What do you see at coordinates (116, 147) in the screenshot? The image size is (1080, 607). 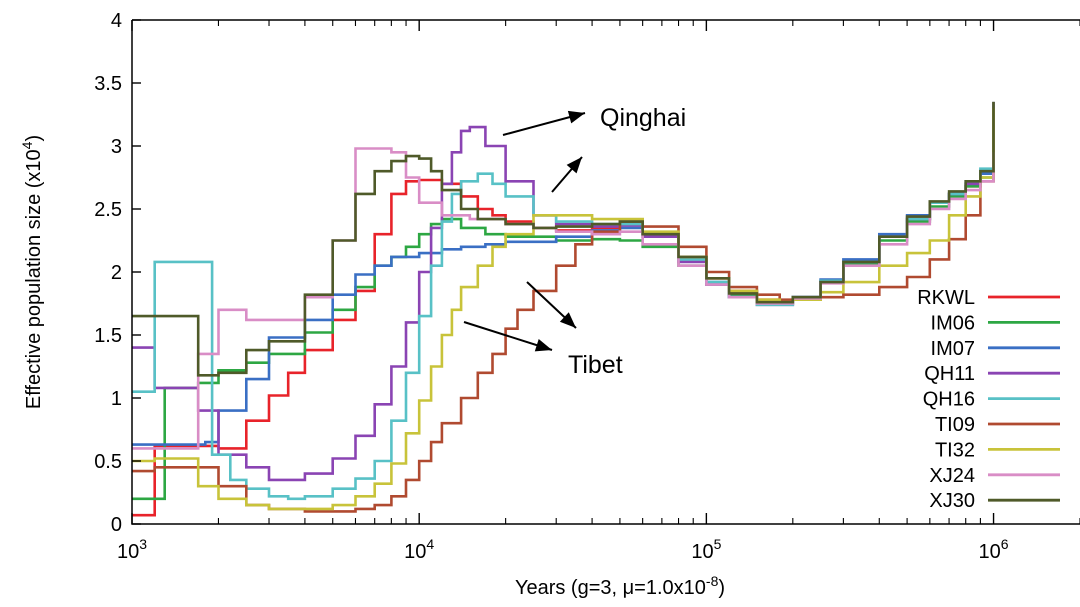 I see `y-tick-label: 3` at bounding box center [116, 147].